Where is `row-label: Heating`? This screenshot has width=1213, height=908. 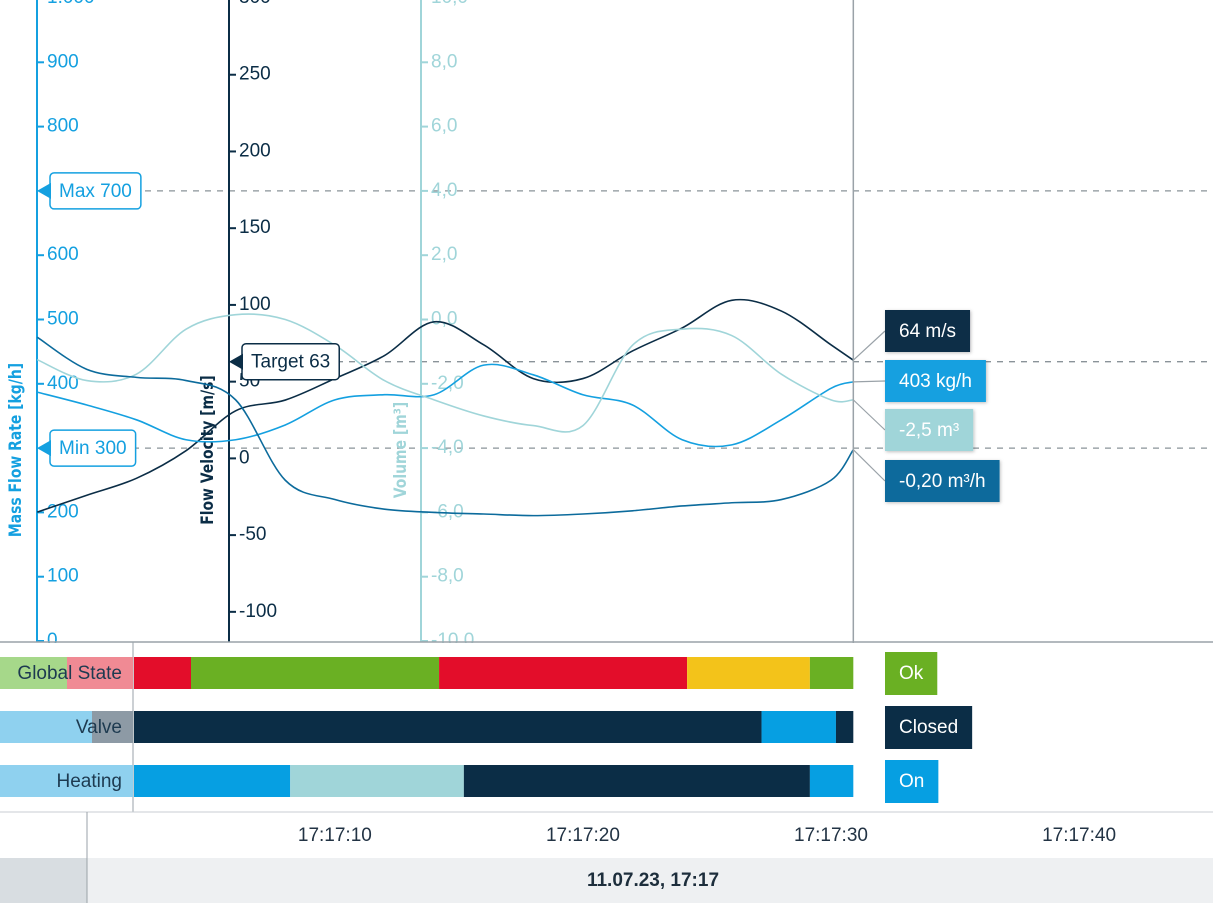 row-label: Heating is located at coordinates (90, 781).